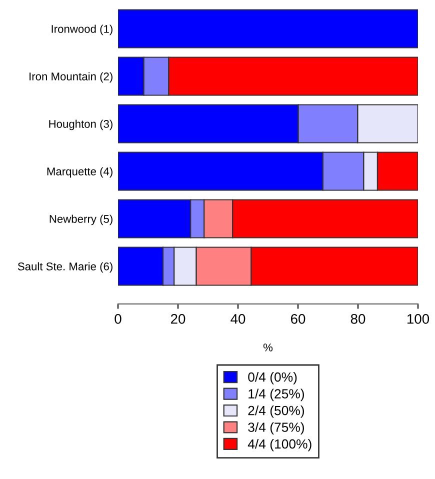  Describe the element at coordinates (276, 428) in the screenshot. I see `legend-label: 3/4 (75%)` at that location.